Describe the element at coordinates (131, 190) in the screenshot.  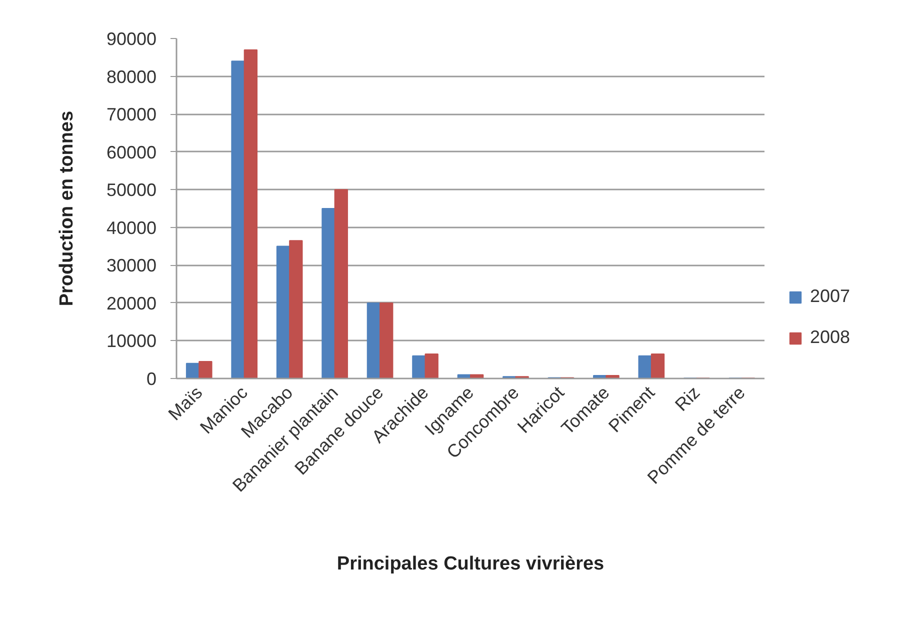
I see `y-tick-label: 50000` at that location.